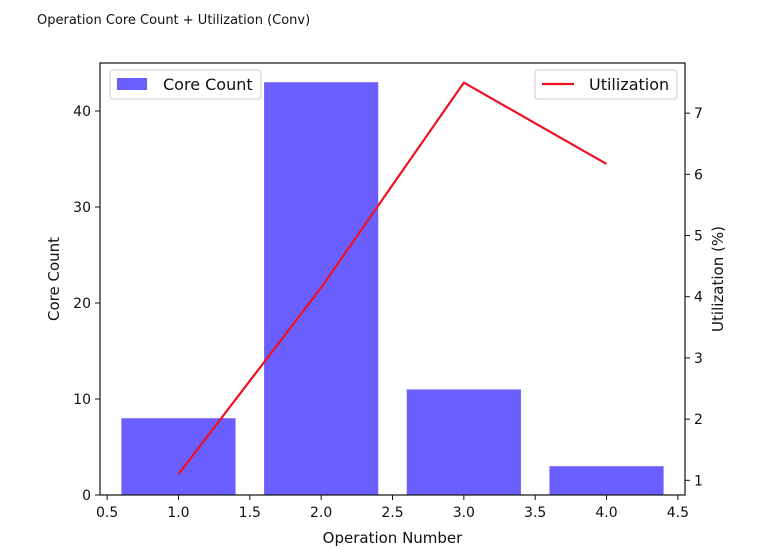 This screenshot has height=555, width=757. What do you see at coordinates (132, 84) in the screenshot?
I see `legend-swatch-core-count` at bounding box center [132, 84].